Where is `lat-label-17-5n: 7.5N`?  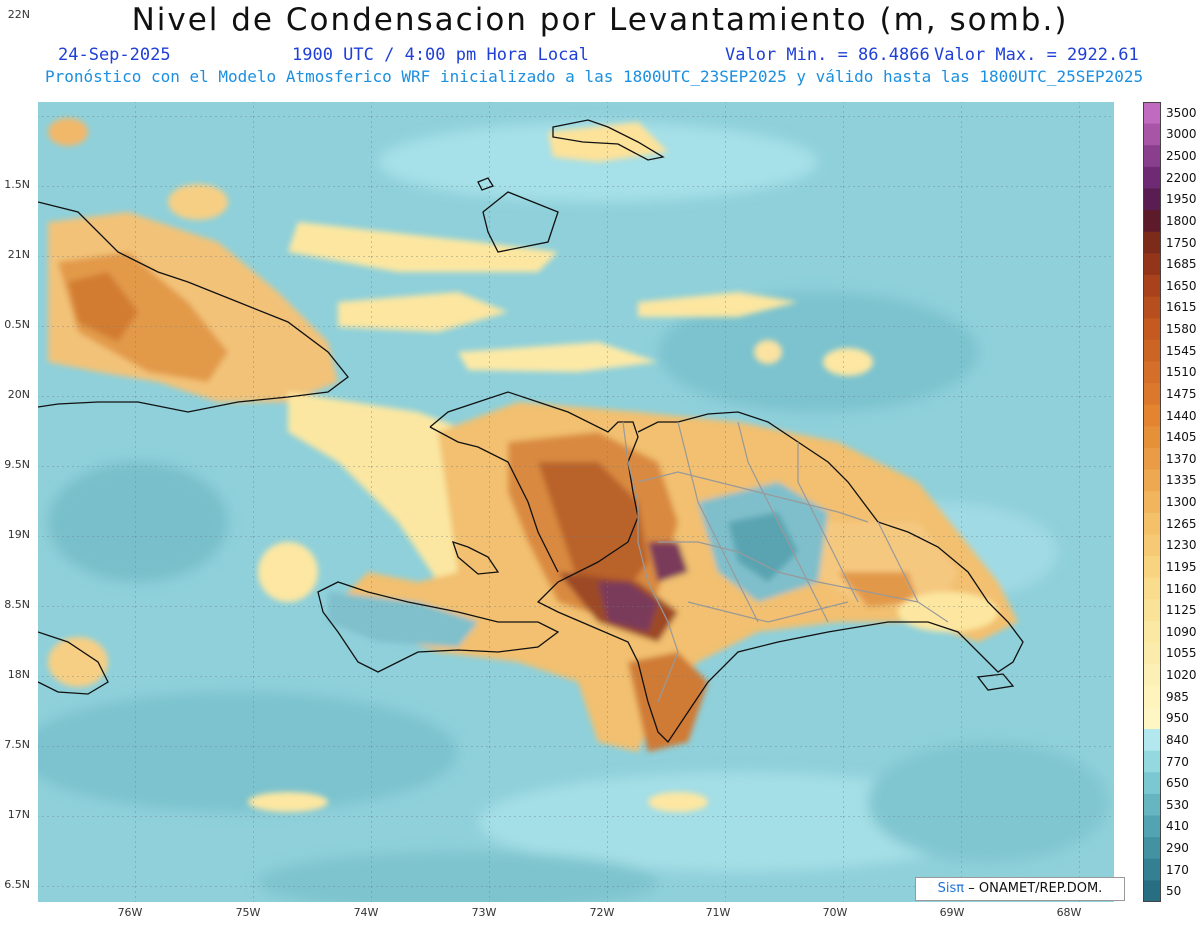 lat-label-17-5n: 7.5N is located at coordinates (17, 744).